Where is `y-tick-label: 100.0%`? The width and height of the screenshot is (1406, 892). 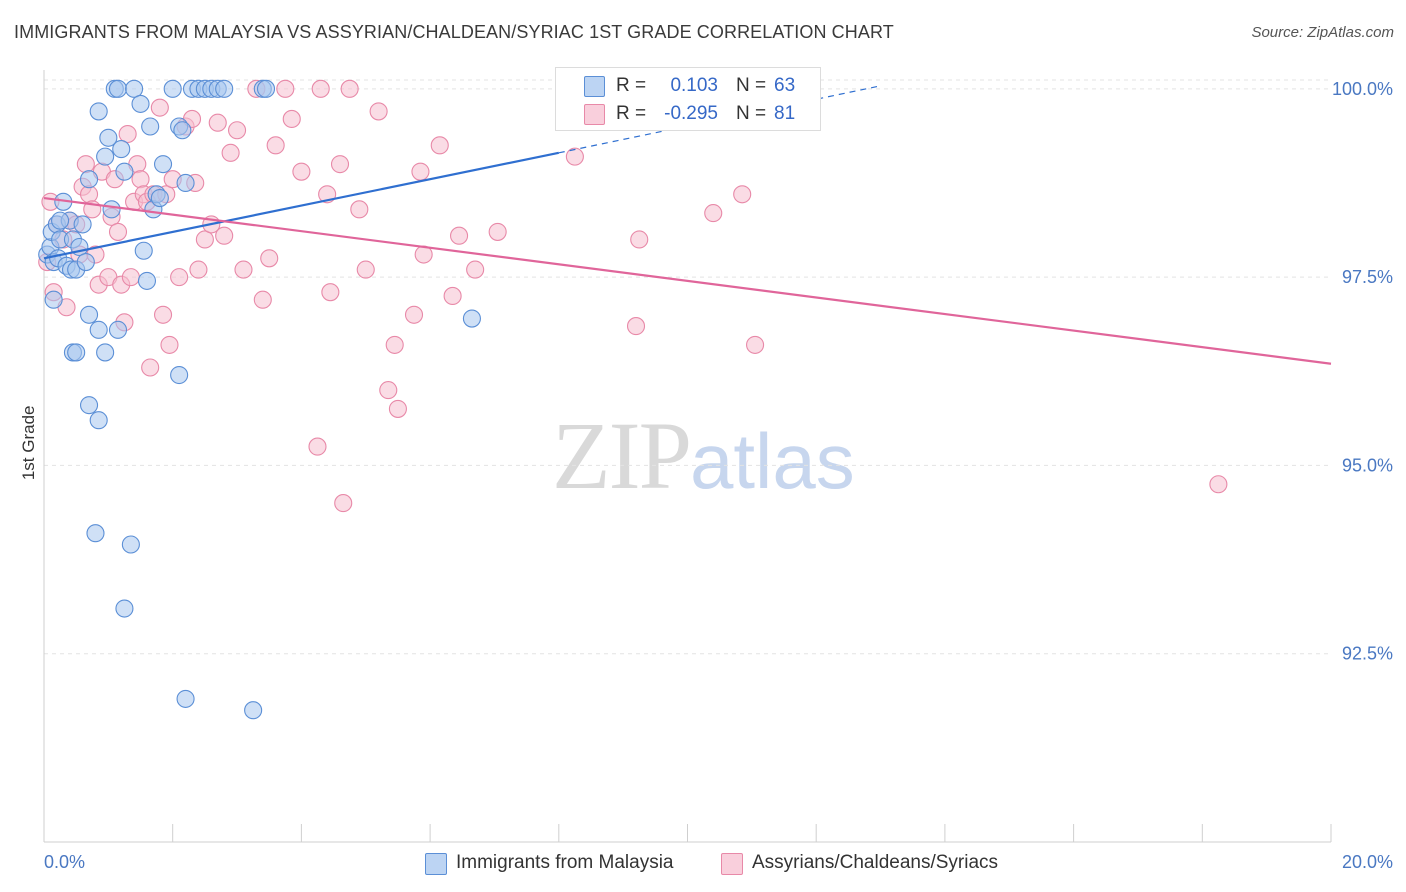
y-tick-label: 100.0% is located at coordinates (1362, 89).